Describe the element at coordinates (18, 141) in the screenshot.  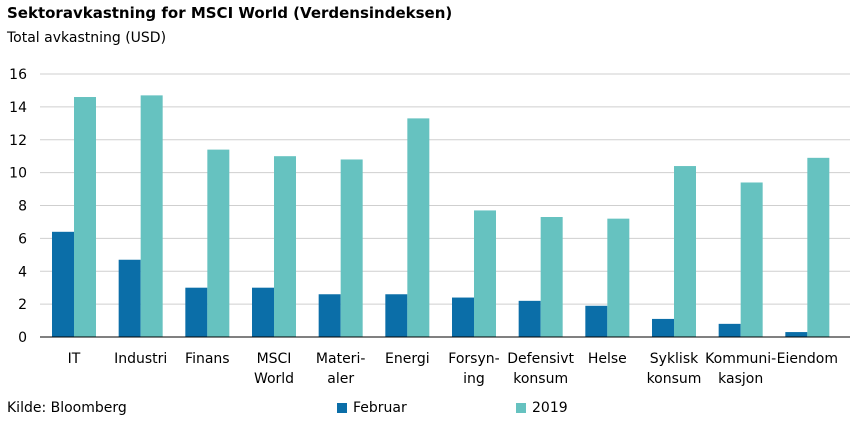
I see `y-tick-label: 12` at that location.